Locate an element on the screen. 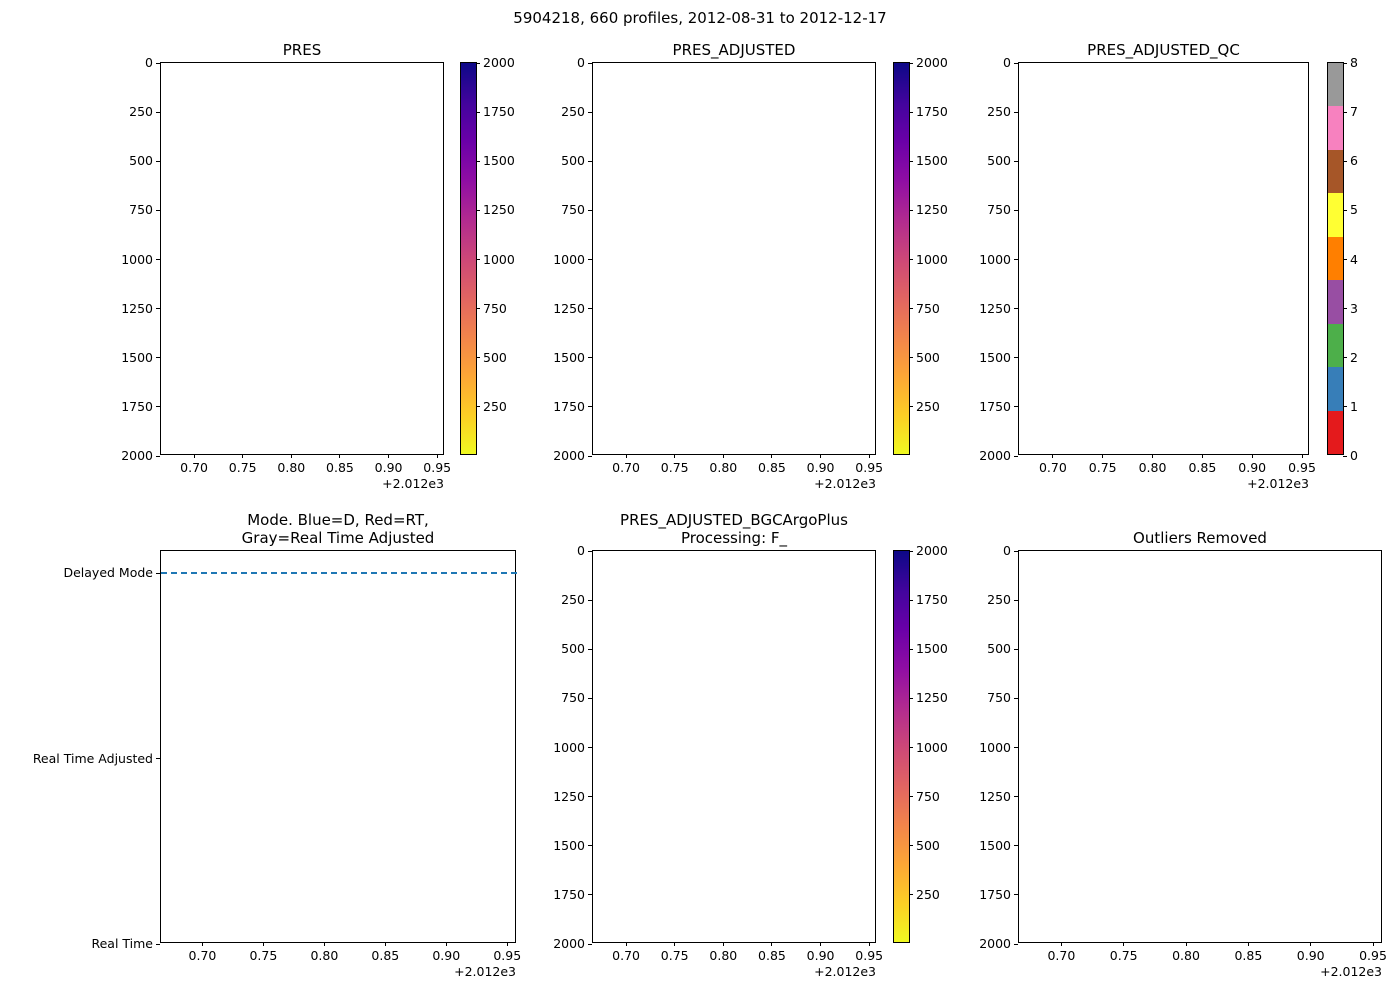 This screenshot has width=1400, height=1000. colorbar-pres-adjusted-bgc: 2000 1750 1500 1250 1000 750 500 250 is located at coordinates (920, 743).